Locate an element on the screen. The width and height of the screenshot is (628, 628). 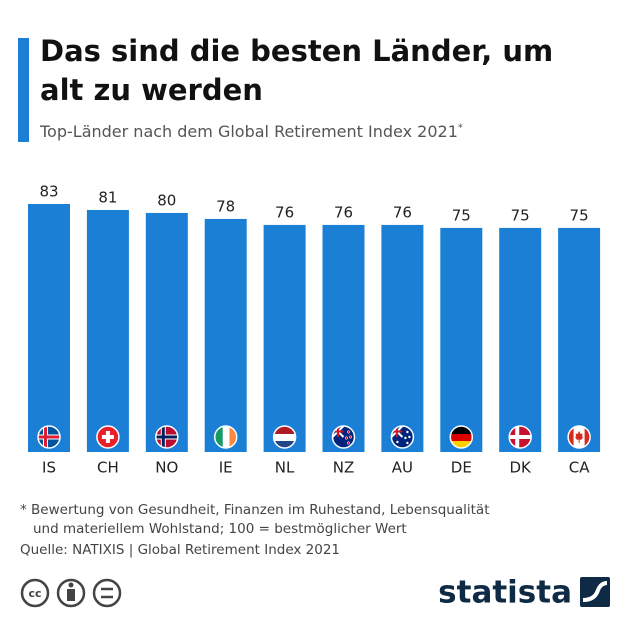
value-label: 81 is located at coordinates (107, 197).